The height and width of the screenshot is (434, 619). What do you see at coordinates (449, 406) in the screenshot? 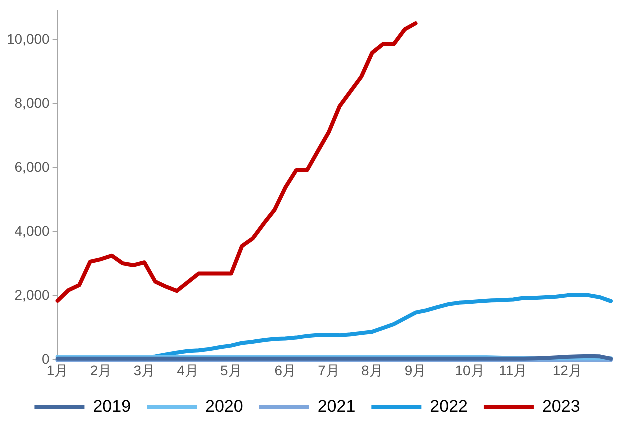
I see `legend-label: 2022` at bounding box center [449, 406].